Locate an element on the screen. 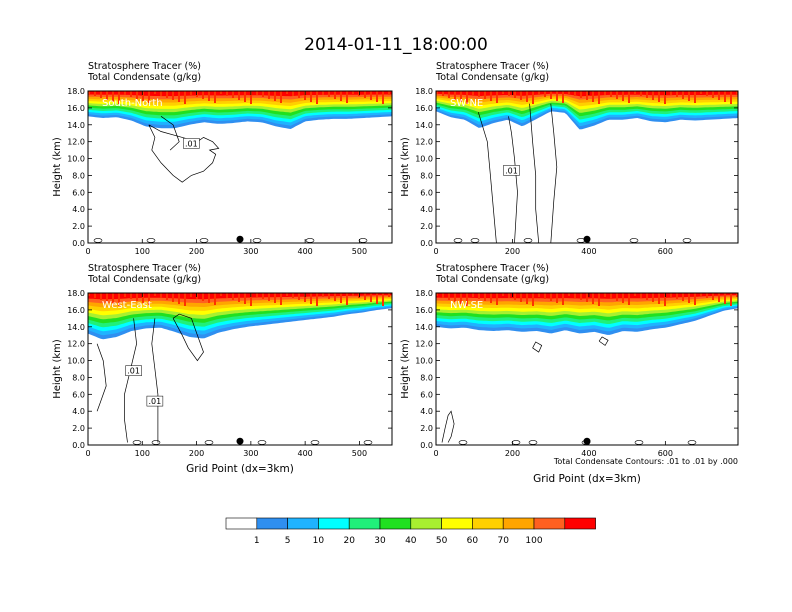 This screenshot has width=792, height=612. x-tick-label: 600 is located at coordinates (665, 251).